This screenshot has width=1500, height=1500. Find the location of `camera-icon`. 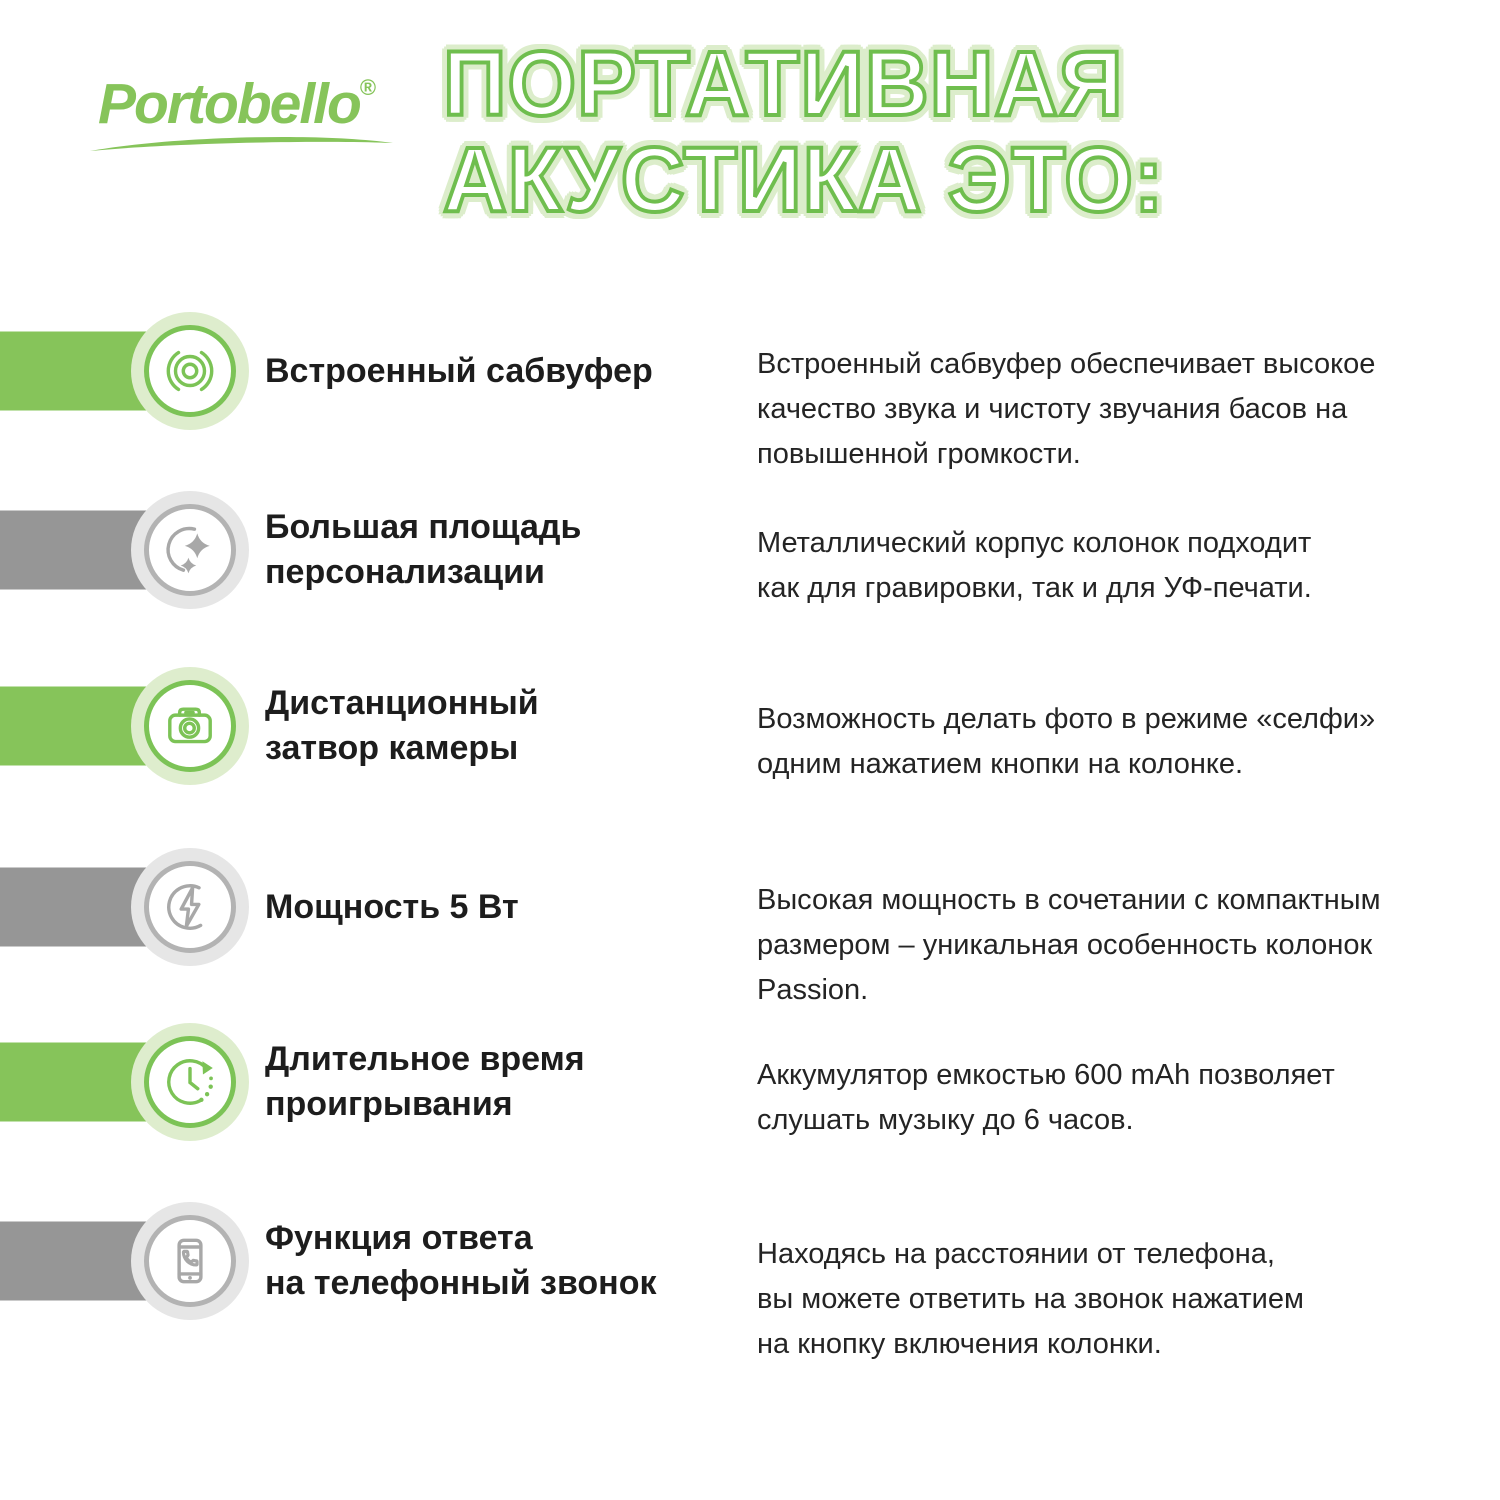

camera-icon is located at coordinates (190, 725).